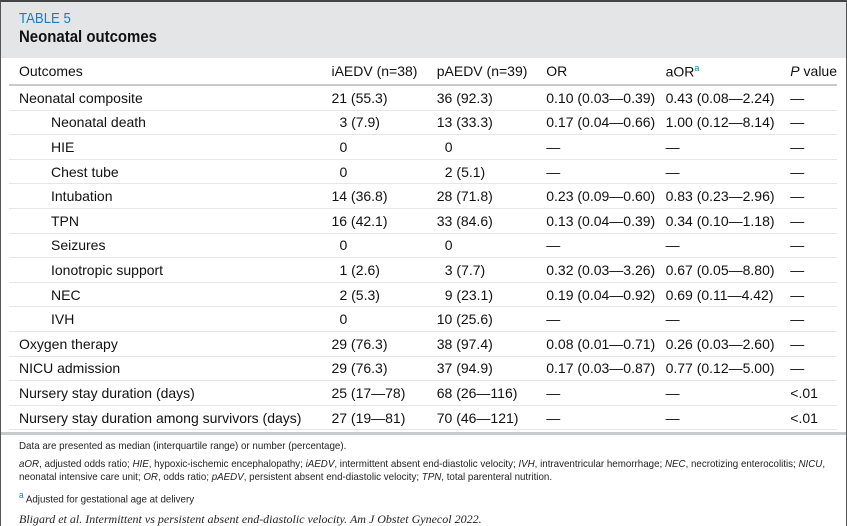 The height and width of the screenshot is (526, 847). I want to click on outcome-cell: Neonatal composite, so click(81, 97).